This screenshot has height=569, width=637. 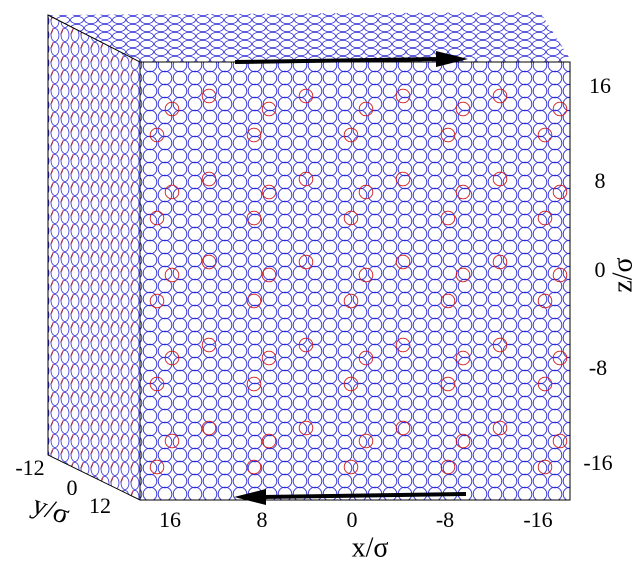 What do you see at coordinates (445, 519) in the screenshot?
I see `x-tick-label: -8` at bounding box center [445, 519].